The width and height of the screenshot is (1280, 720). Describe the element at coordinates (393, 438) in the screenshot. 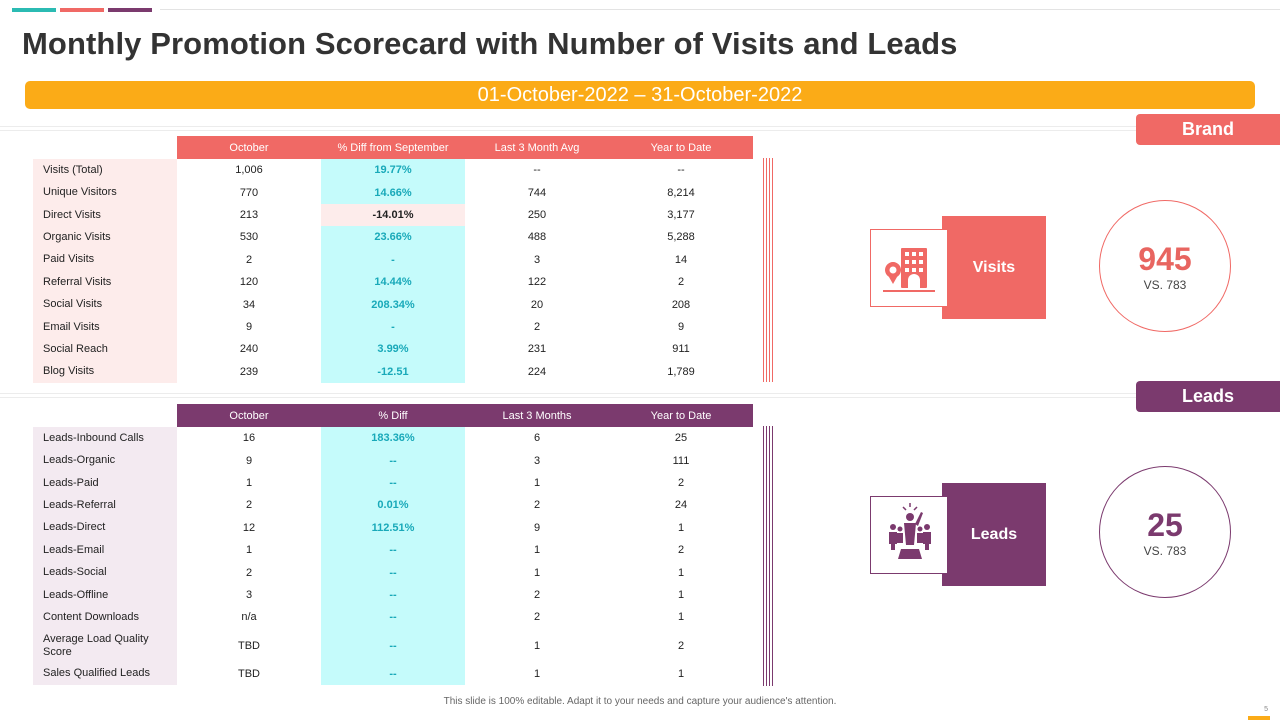

I see `diff-cell: 183.36%` at that location.